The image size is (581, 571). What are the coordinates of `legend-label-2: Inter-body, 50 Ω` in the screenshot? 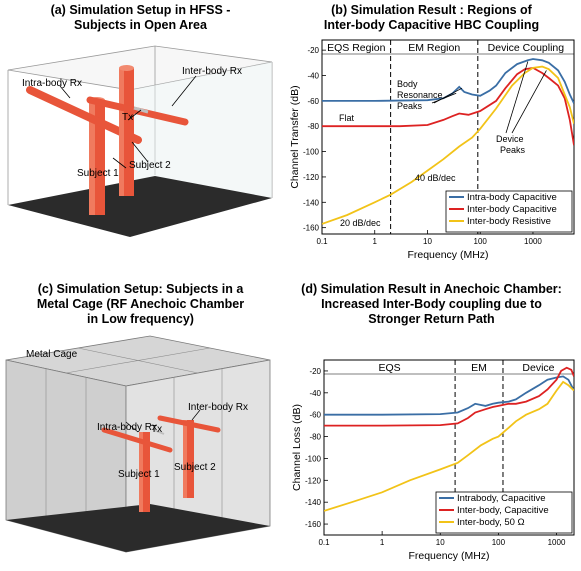 It's located at (491, 522).